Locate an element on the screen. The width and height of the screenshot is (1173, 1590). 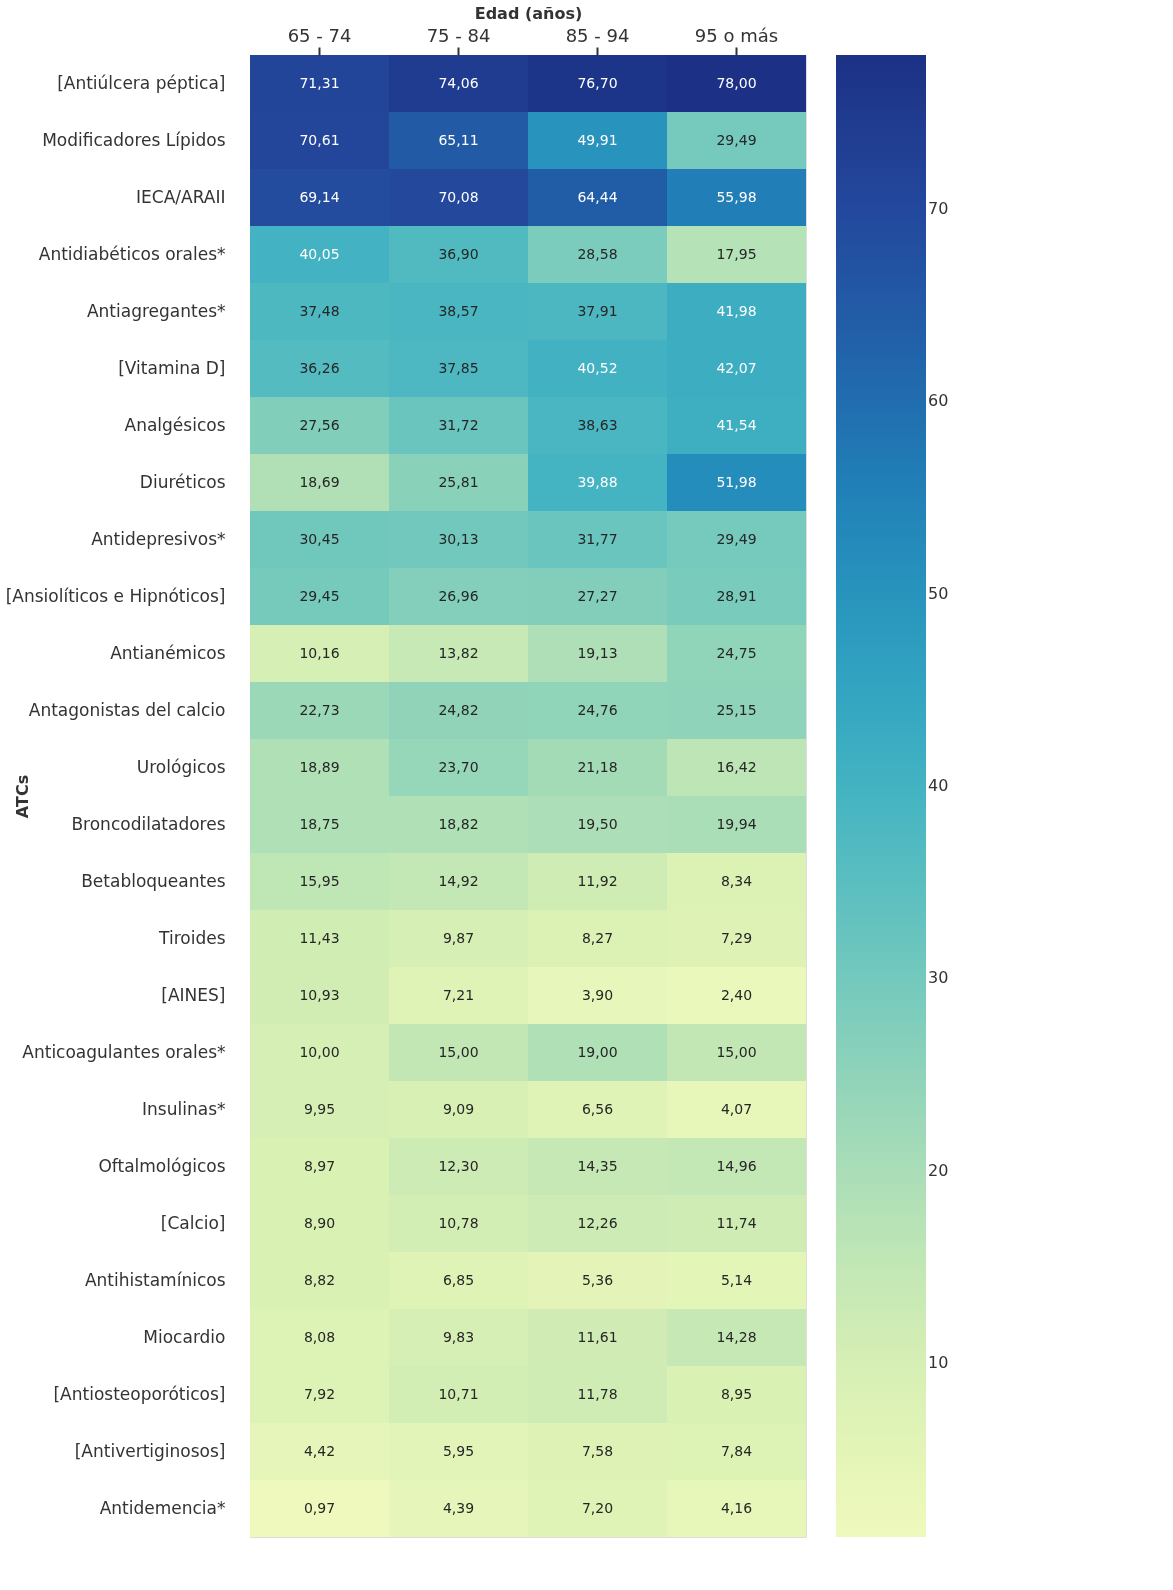
data-label: 3,90 is located at coordinates (597, 994).